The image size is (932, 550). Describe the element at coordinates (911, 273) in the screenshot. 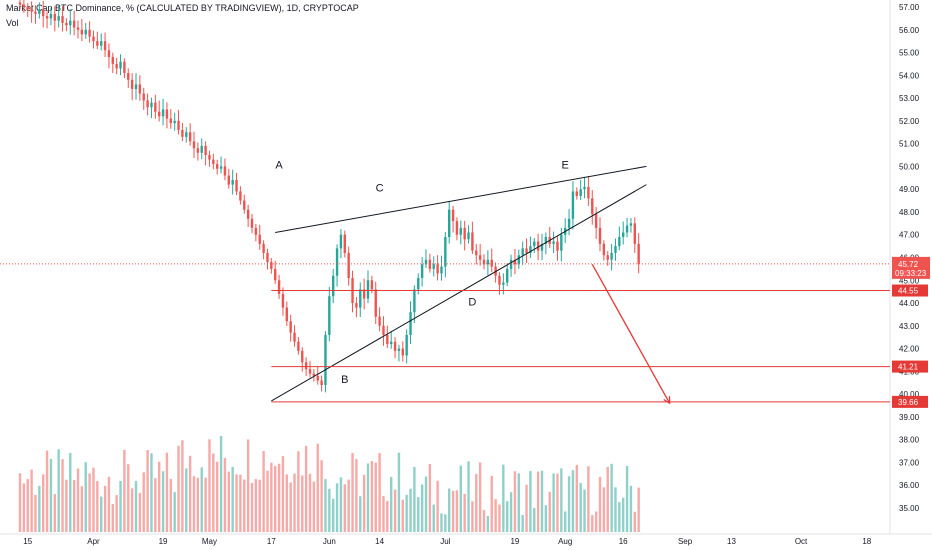

I see `countdown-label: 09:33:23` at that location.